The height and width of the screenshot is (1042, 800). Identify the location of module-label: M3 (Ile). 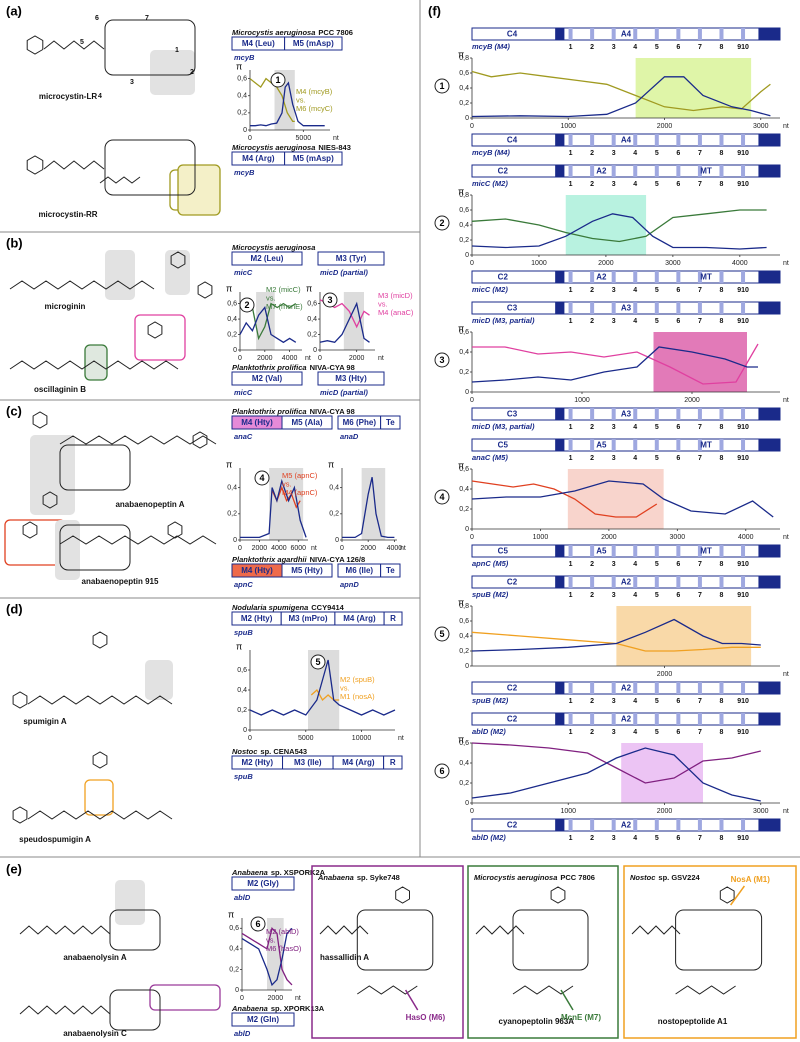
(308, 762).